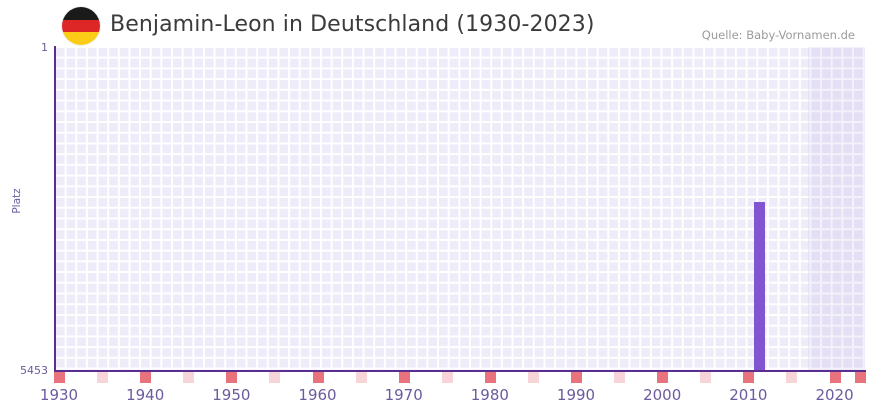  I want to click on x-axis-tick-2005, so click(706, 377).